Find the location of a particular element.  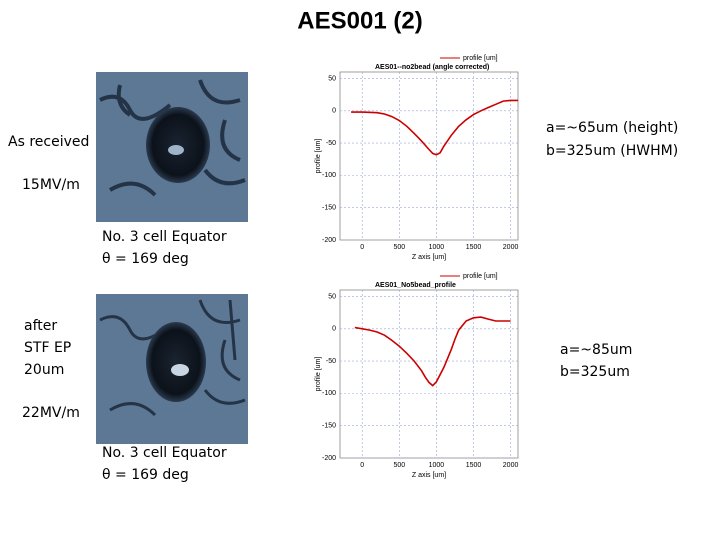

result: b=325um is located at coordinates (595, 372).